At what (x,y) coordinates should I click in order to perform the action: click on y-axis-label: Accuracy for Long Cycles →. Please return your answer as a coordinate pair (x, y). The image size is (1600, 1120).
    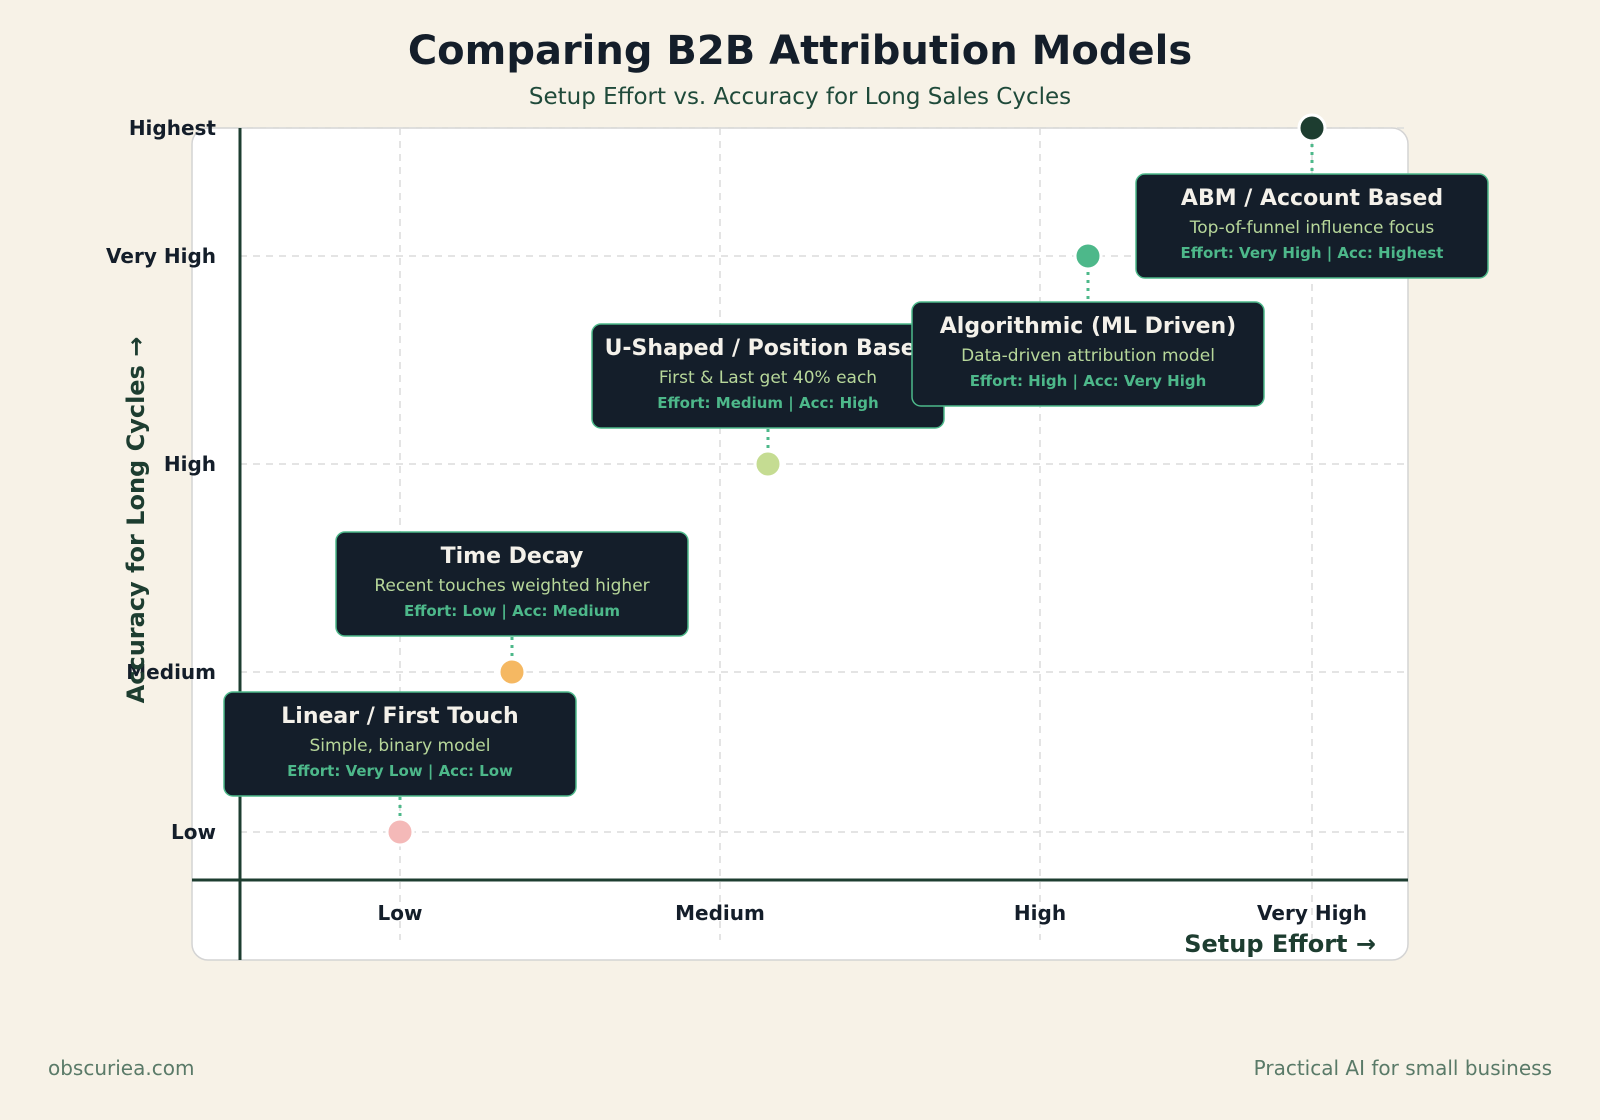
    Looking at the image, I should click on (136, 520).